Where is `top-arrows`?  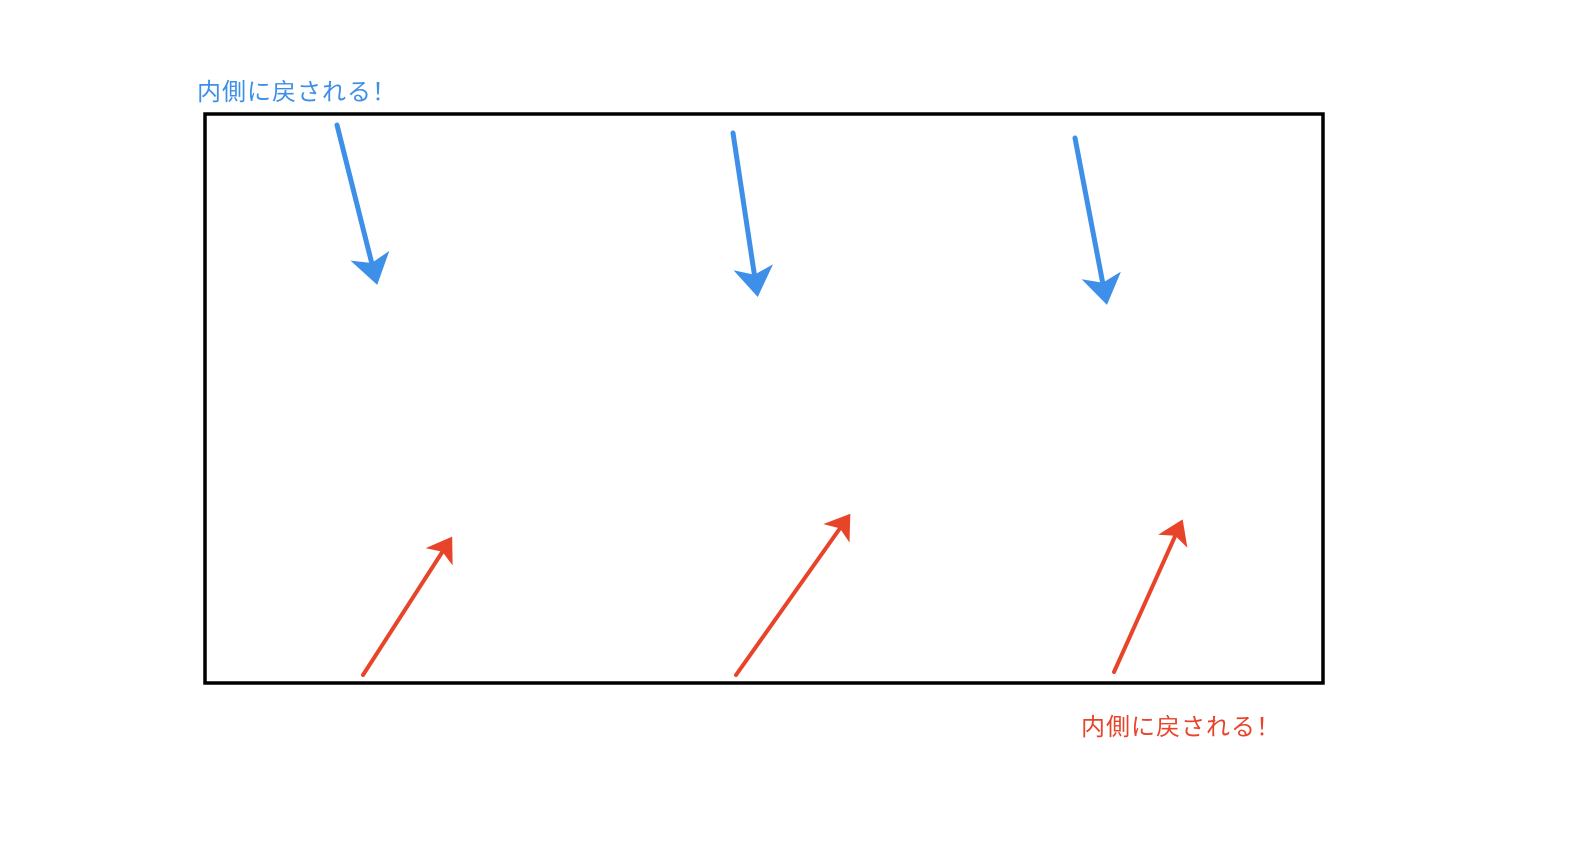 top-arrows is located at coordinates (727, 213).